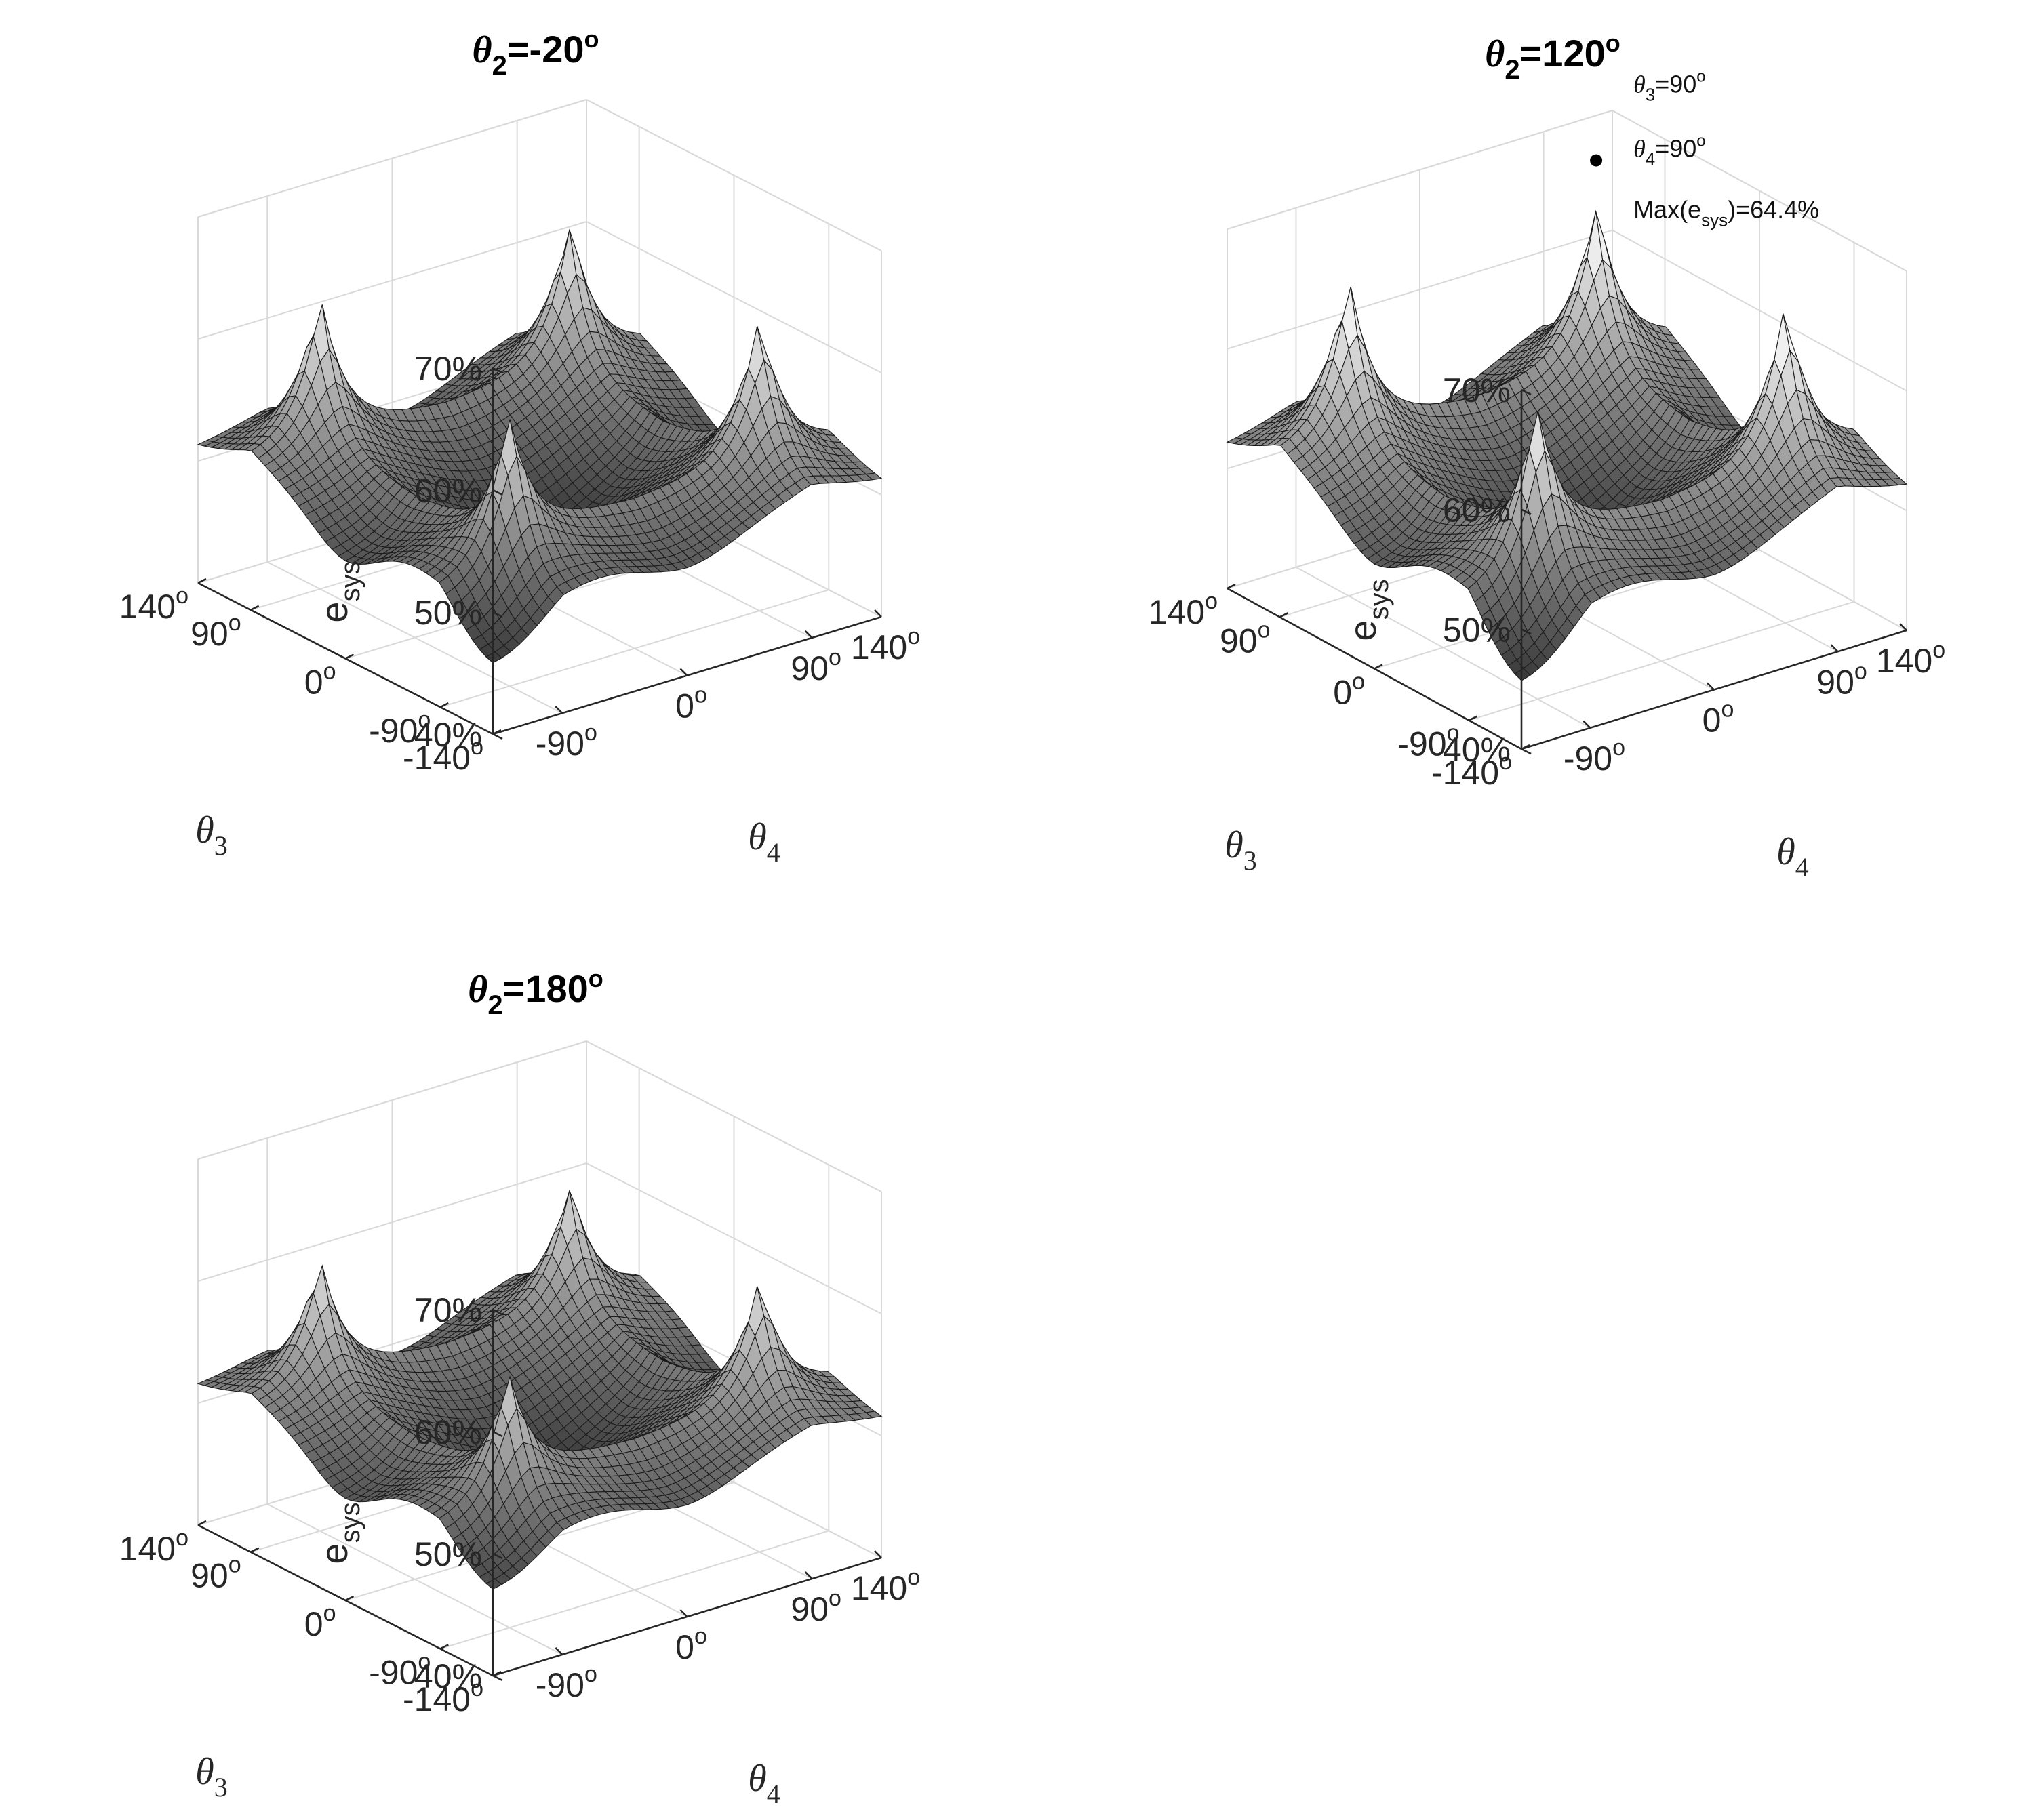  Describe the element at coordinates (1669, 86) in the screenshot. I see `annotation-theta3: θ3=90o` at that location.